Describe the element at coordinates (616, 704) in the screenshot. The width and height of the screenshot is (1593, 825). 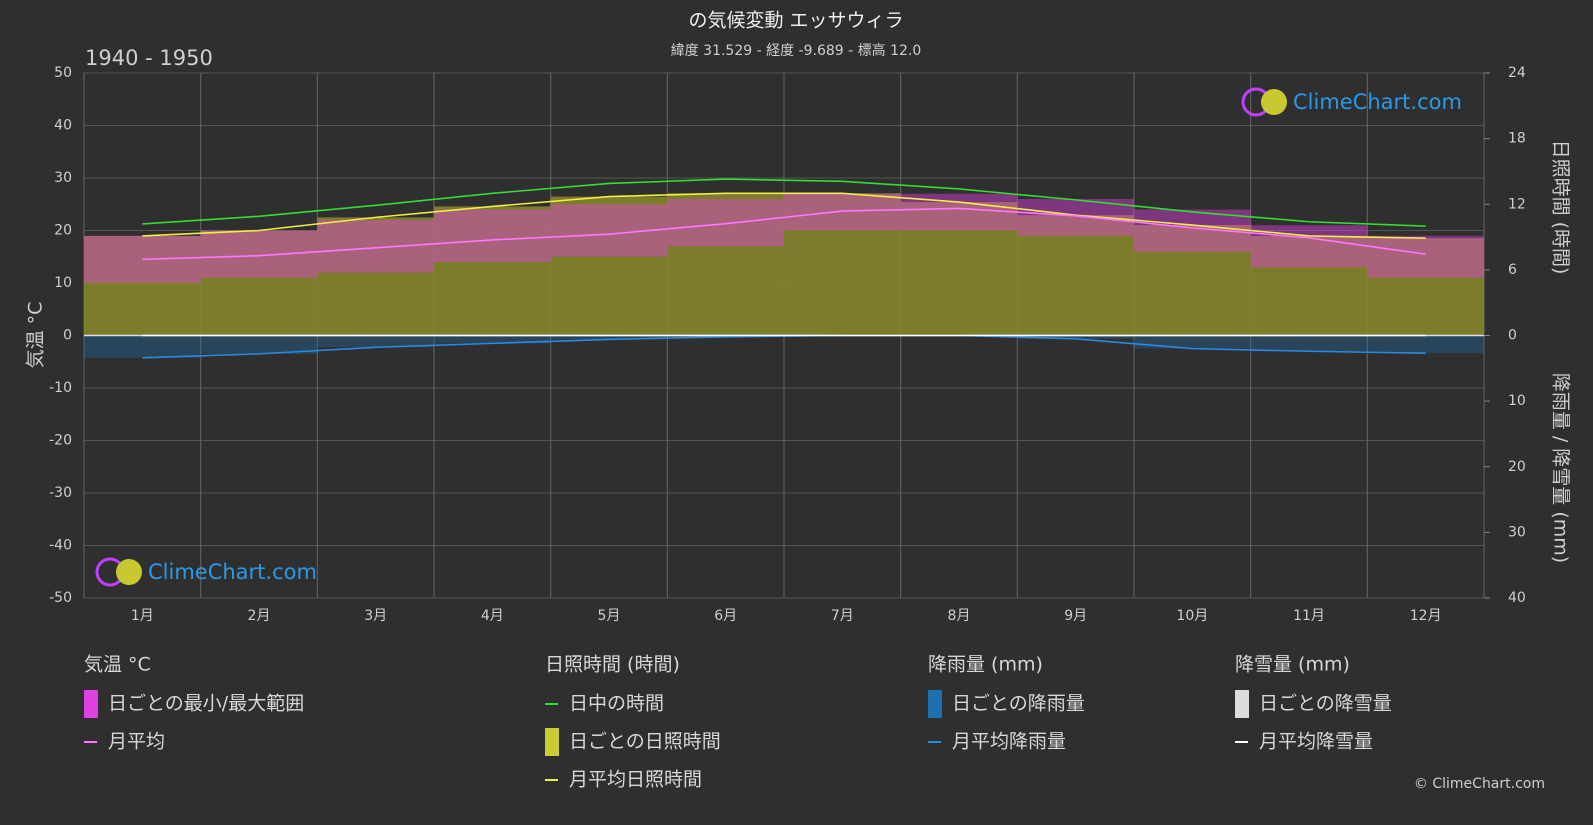
I see `legend-label: 日中の時間` at that location.